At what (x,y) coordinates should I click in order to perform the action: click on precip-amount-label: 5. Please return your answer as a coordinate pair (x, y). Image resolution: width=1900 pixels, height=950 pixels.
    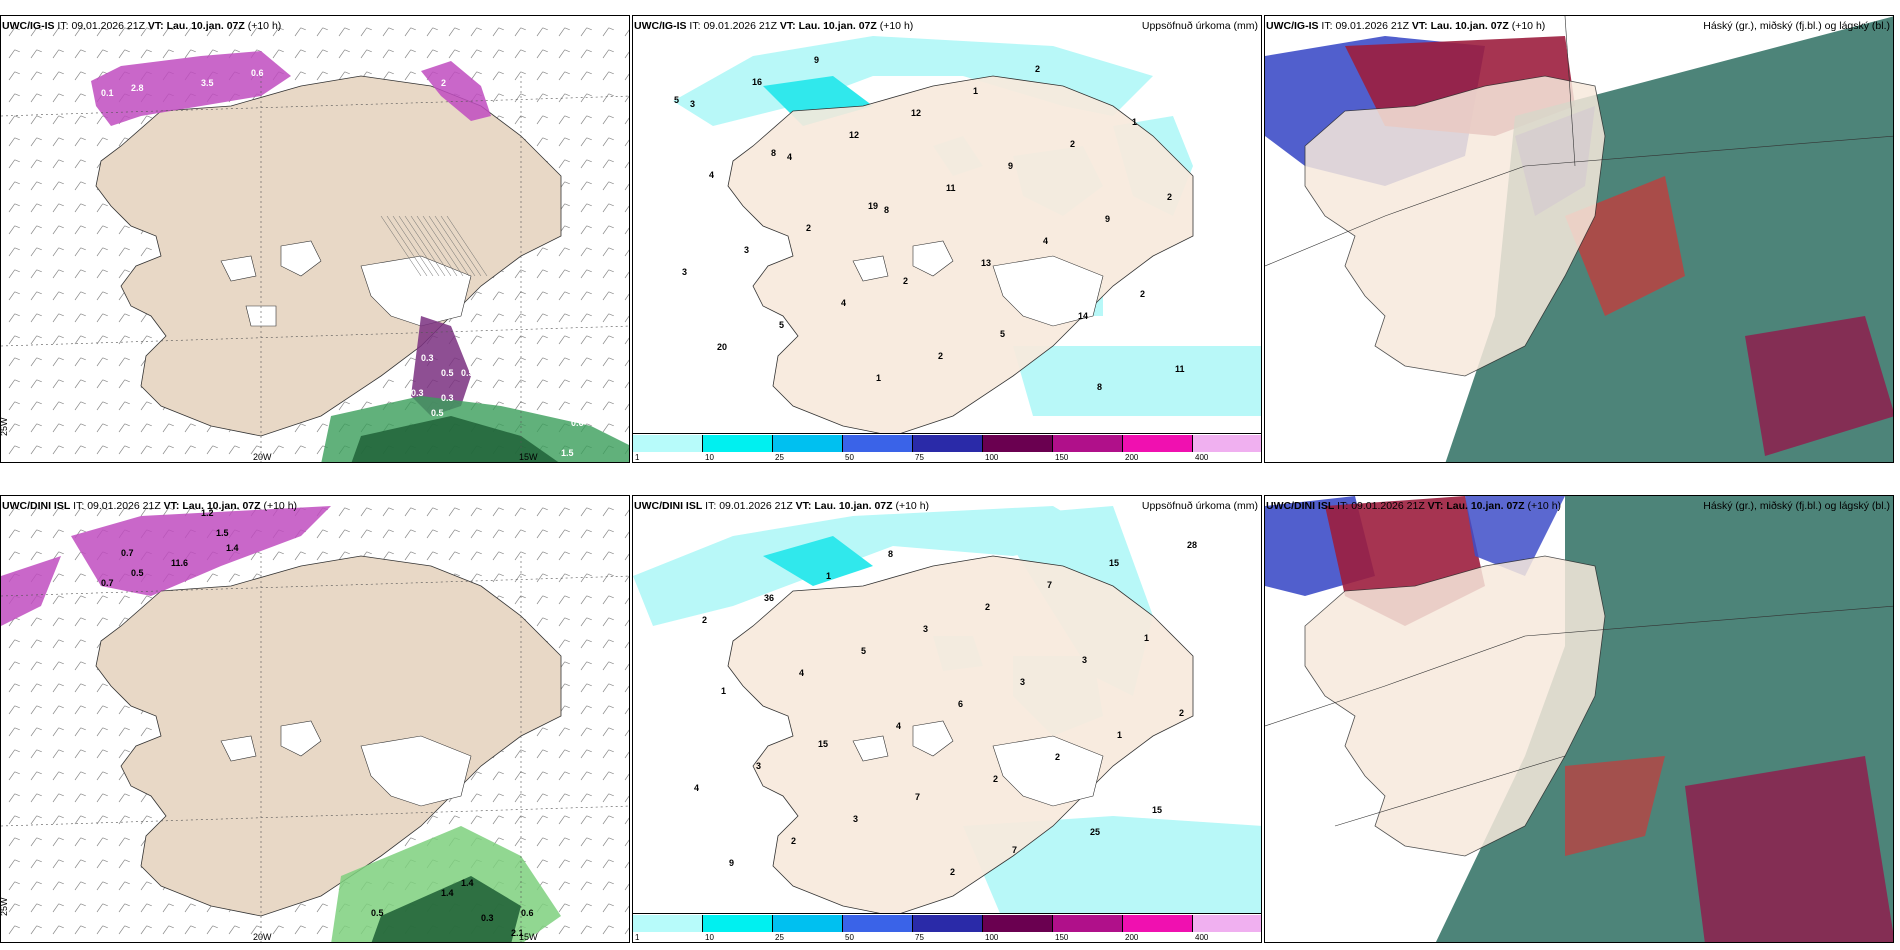
    Looking at the image, I should click on (863, 651).